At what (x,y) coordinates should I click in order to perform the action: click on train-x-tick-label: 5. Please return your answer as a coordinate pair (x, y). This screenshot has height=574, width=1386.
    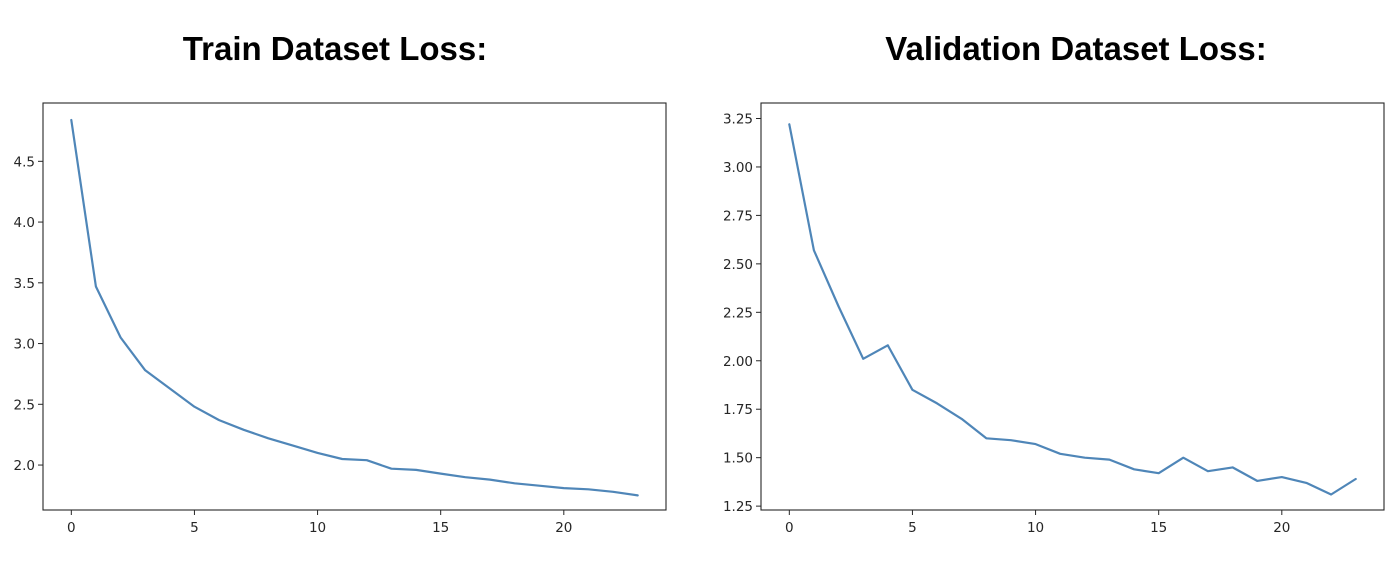
    Looking at the image, I should click on (194, 528).